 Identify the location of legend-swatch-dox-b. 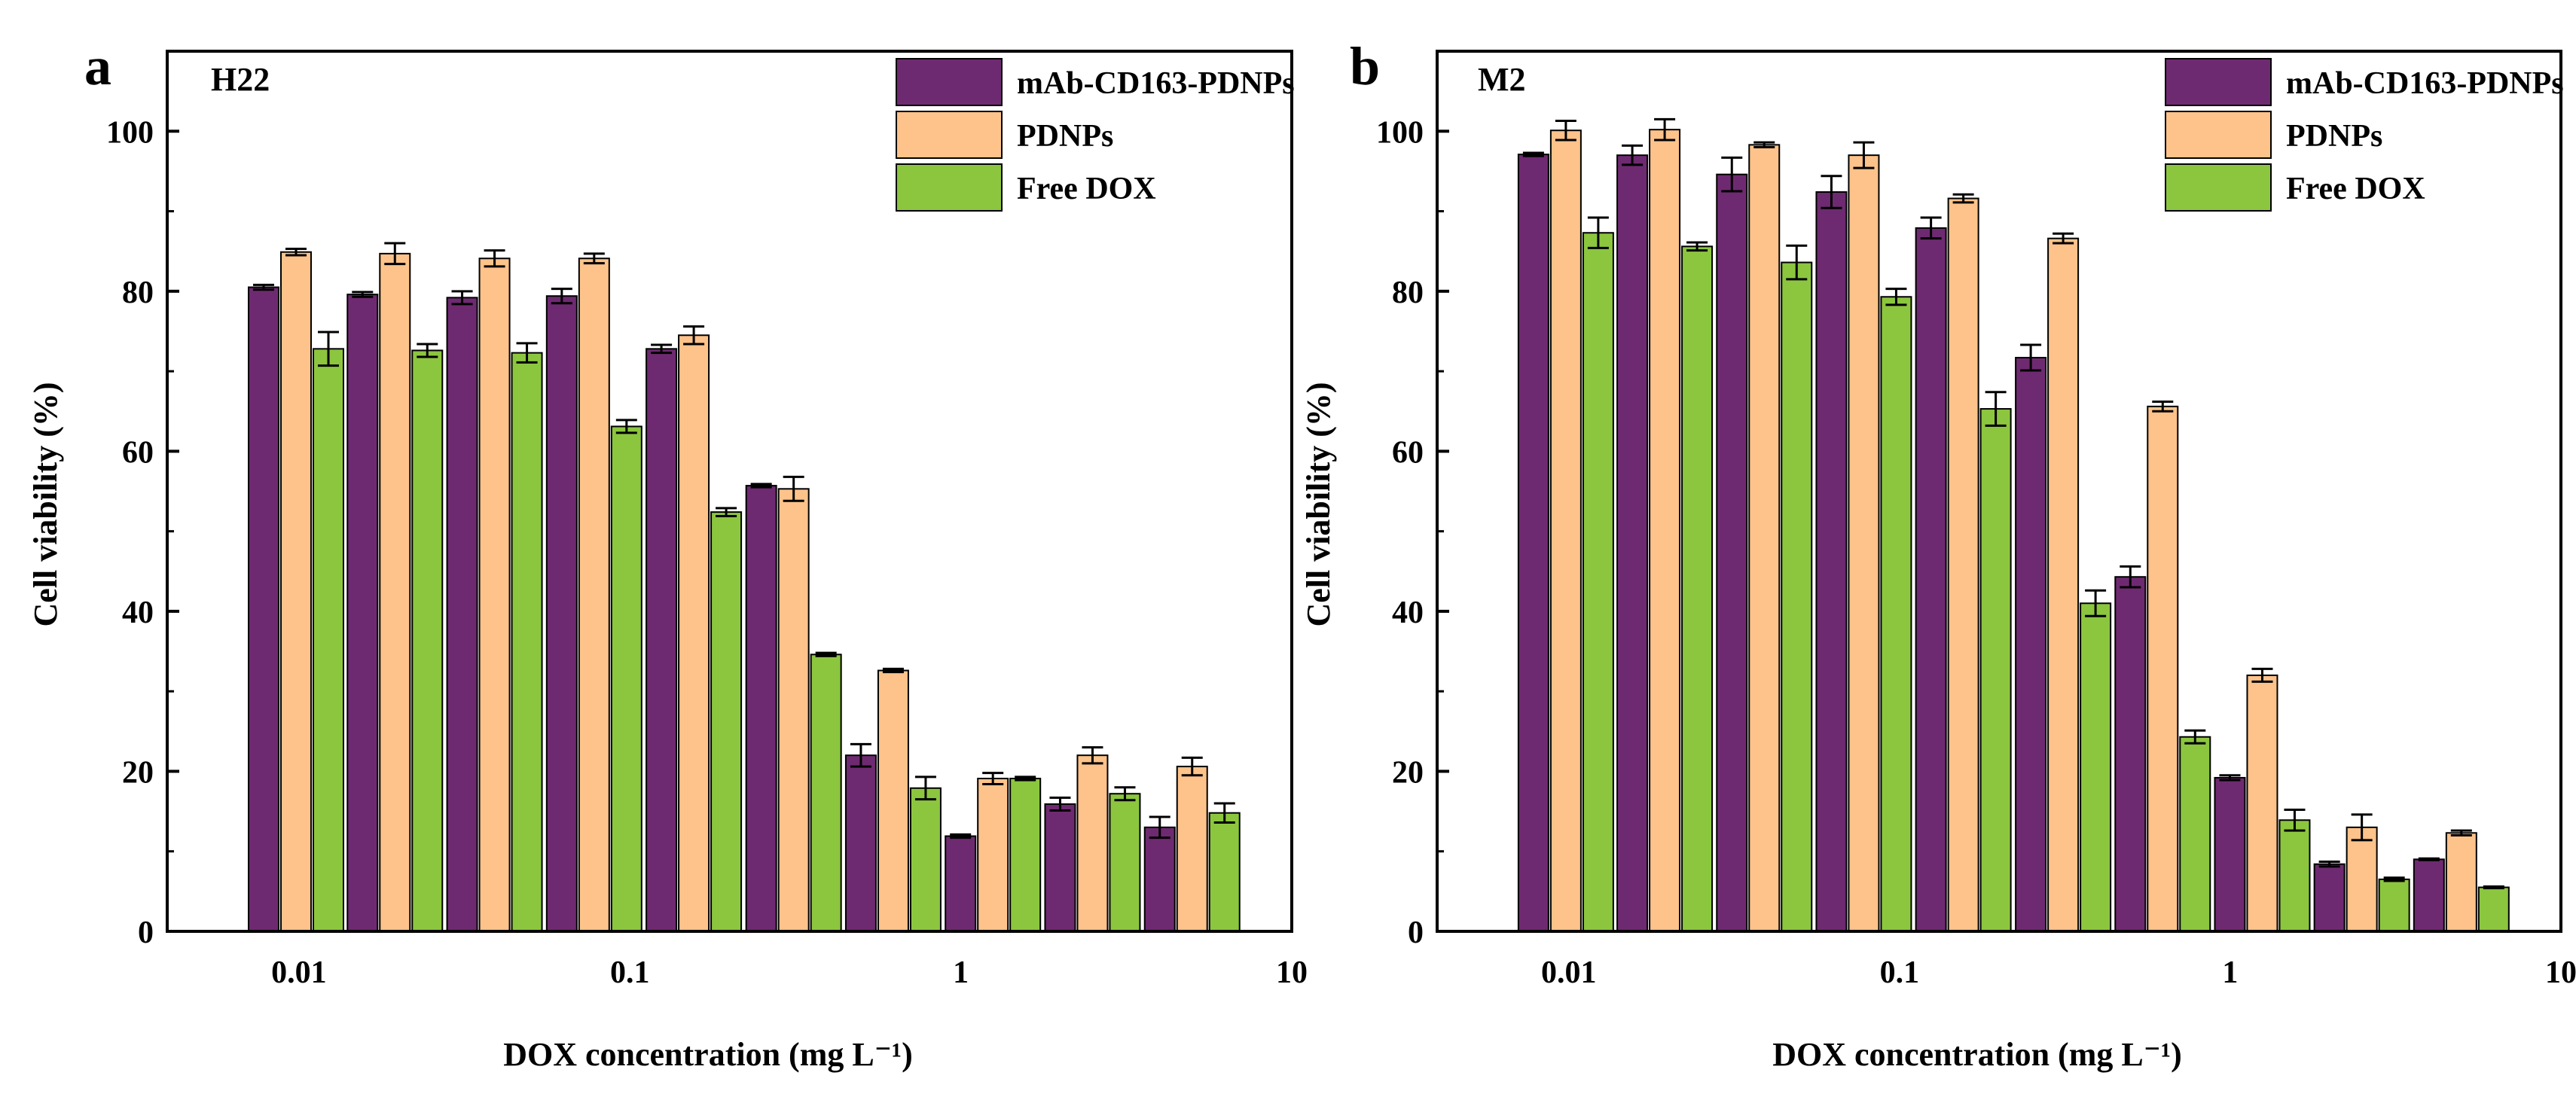
(2219, 187).